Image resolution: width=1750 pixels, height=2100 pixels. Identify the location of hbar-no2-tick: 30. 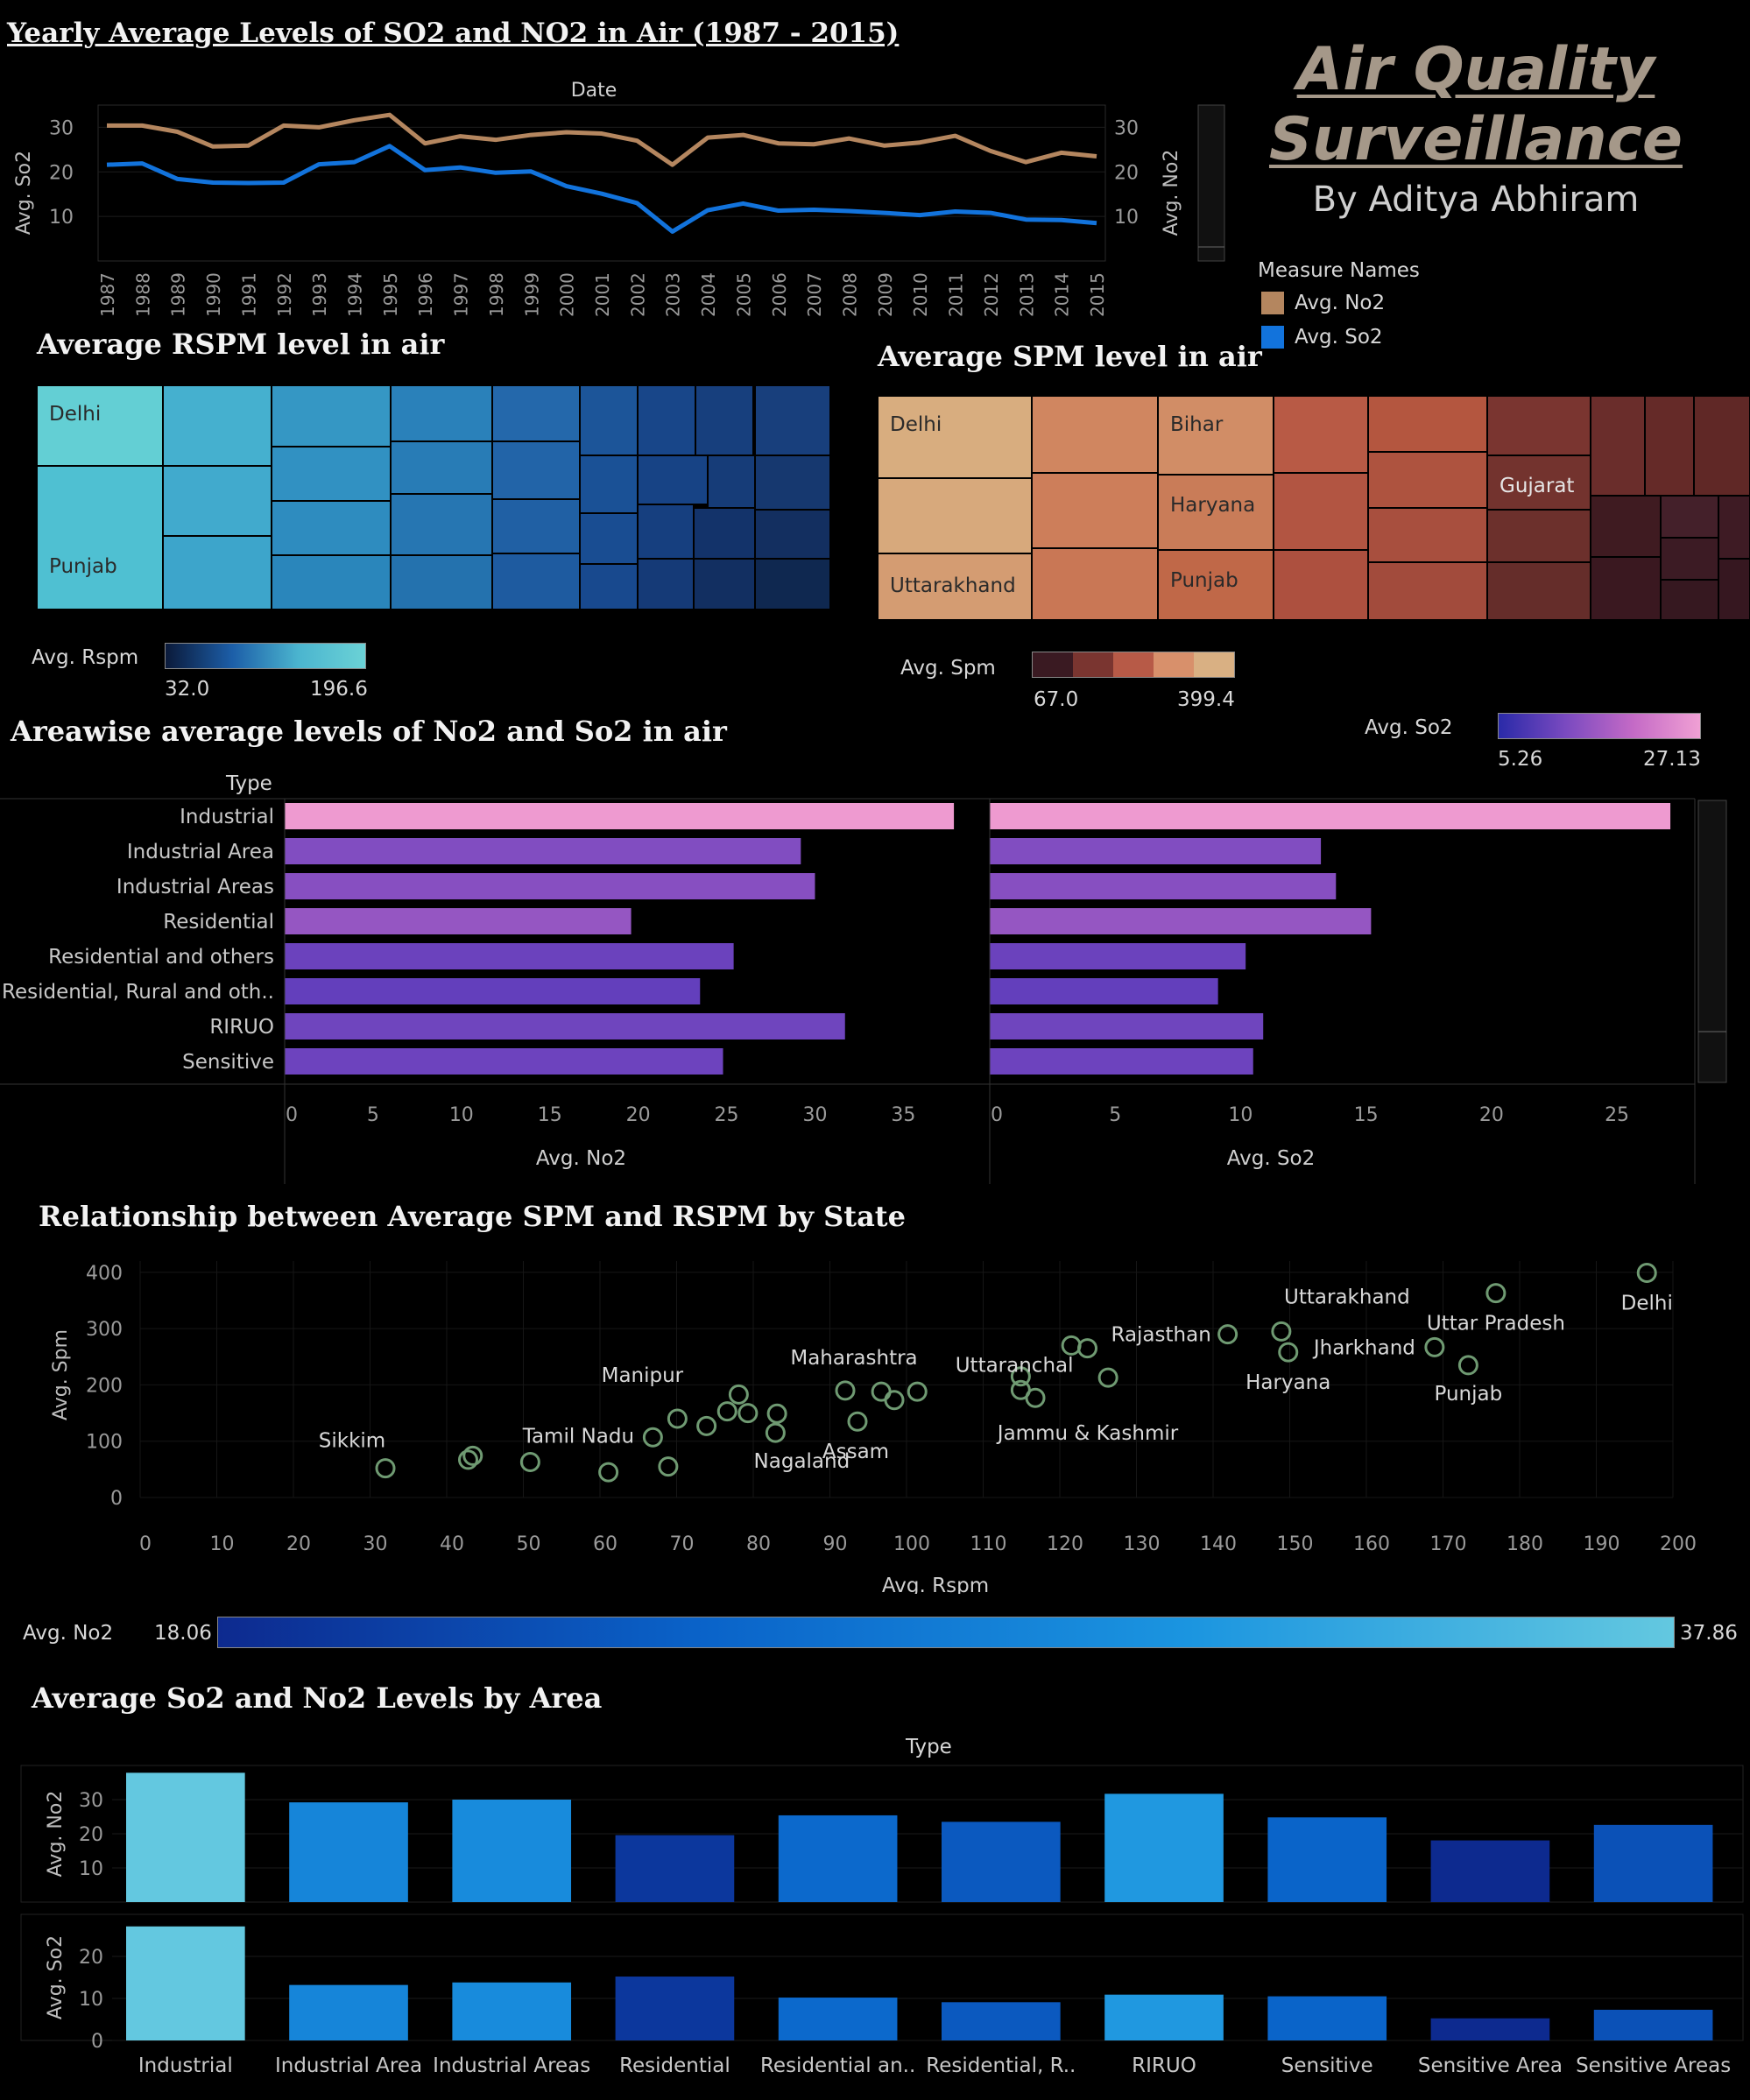
(814, 1115).